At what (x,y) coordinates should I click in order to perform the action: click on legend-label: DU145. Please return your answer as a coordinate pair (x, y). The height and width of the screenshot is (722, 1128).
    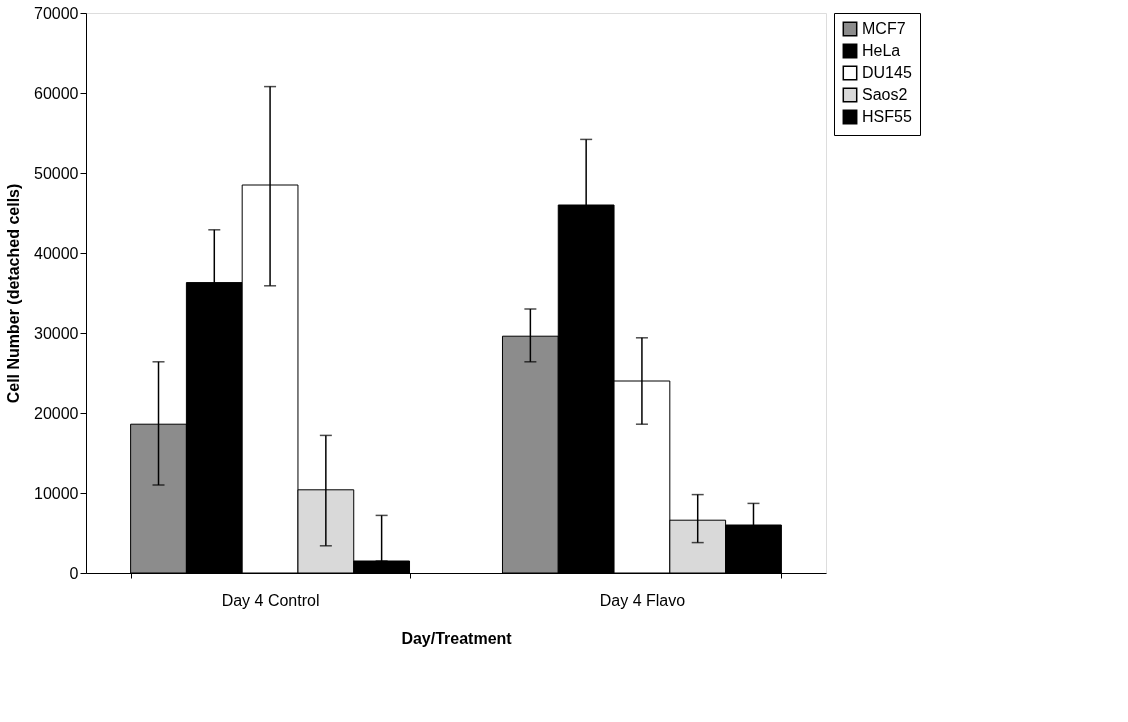
    Looking at the image, I should click on (887, 72).